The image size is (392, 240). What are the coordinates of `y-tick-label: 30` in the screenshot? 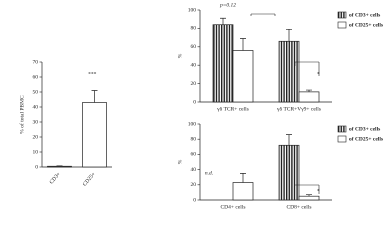 It's located at (36, 122).